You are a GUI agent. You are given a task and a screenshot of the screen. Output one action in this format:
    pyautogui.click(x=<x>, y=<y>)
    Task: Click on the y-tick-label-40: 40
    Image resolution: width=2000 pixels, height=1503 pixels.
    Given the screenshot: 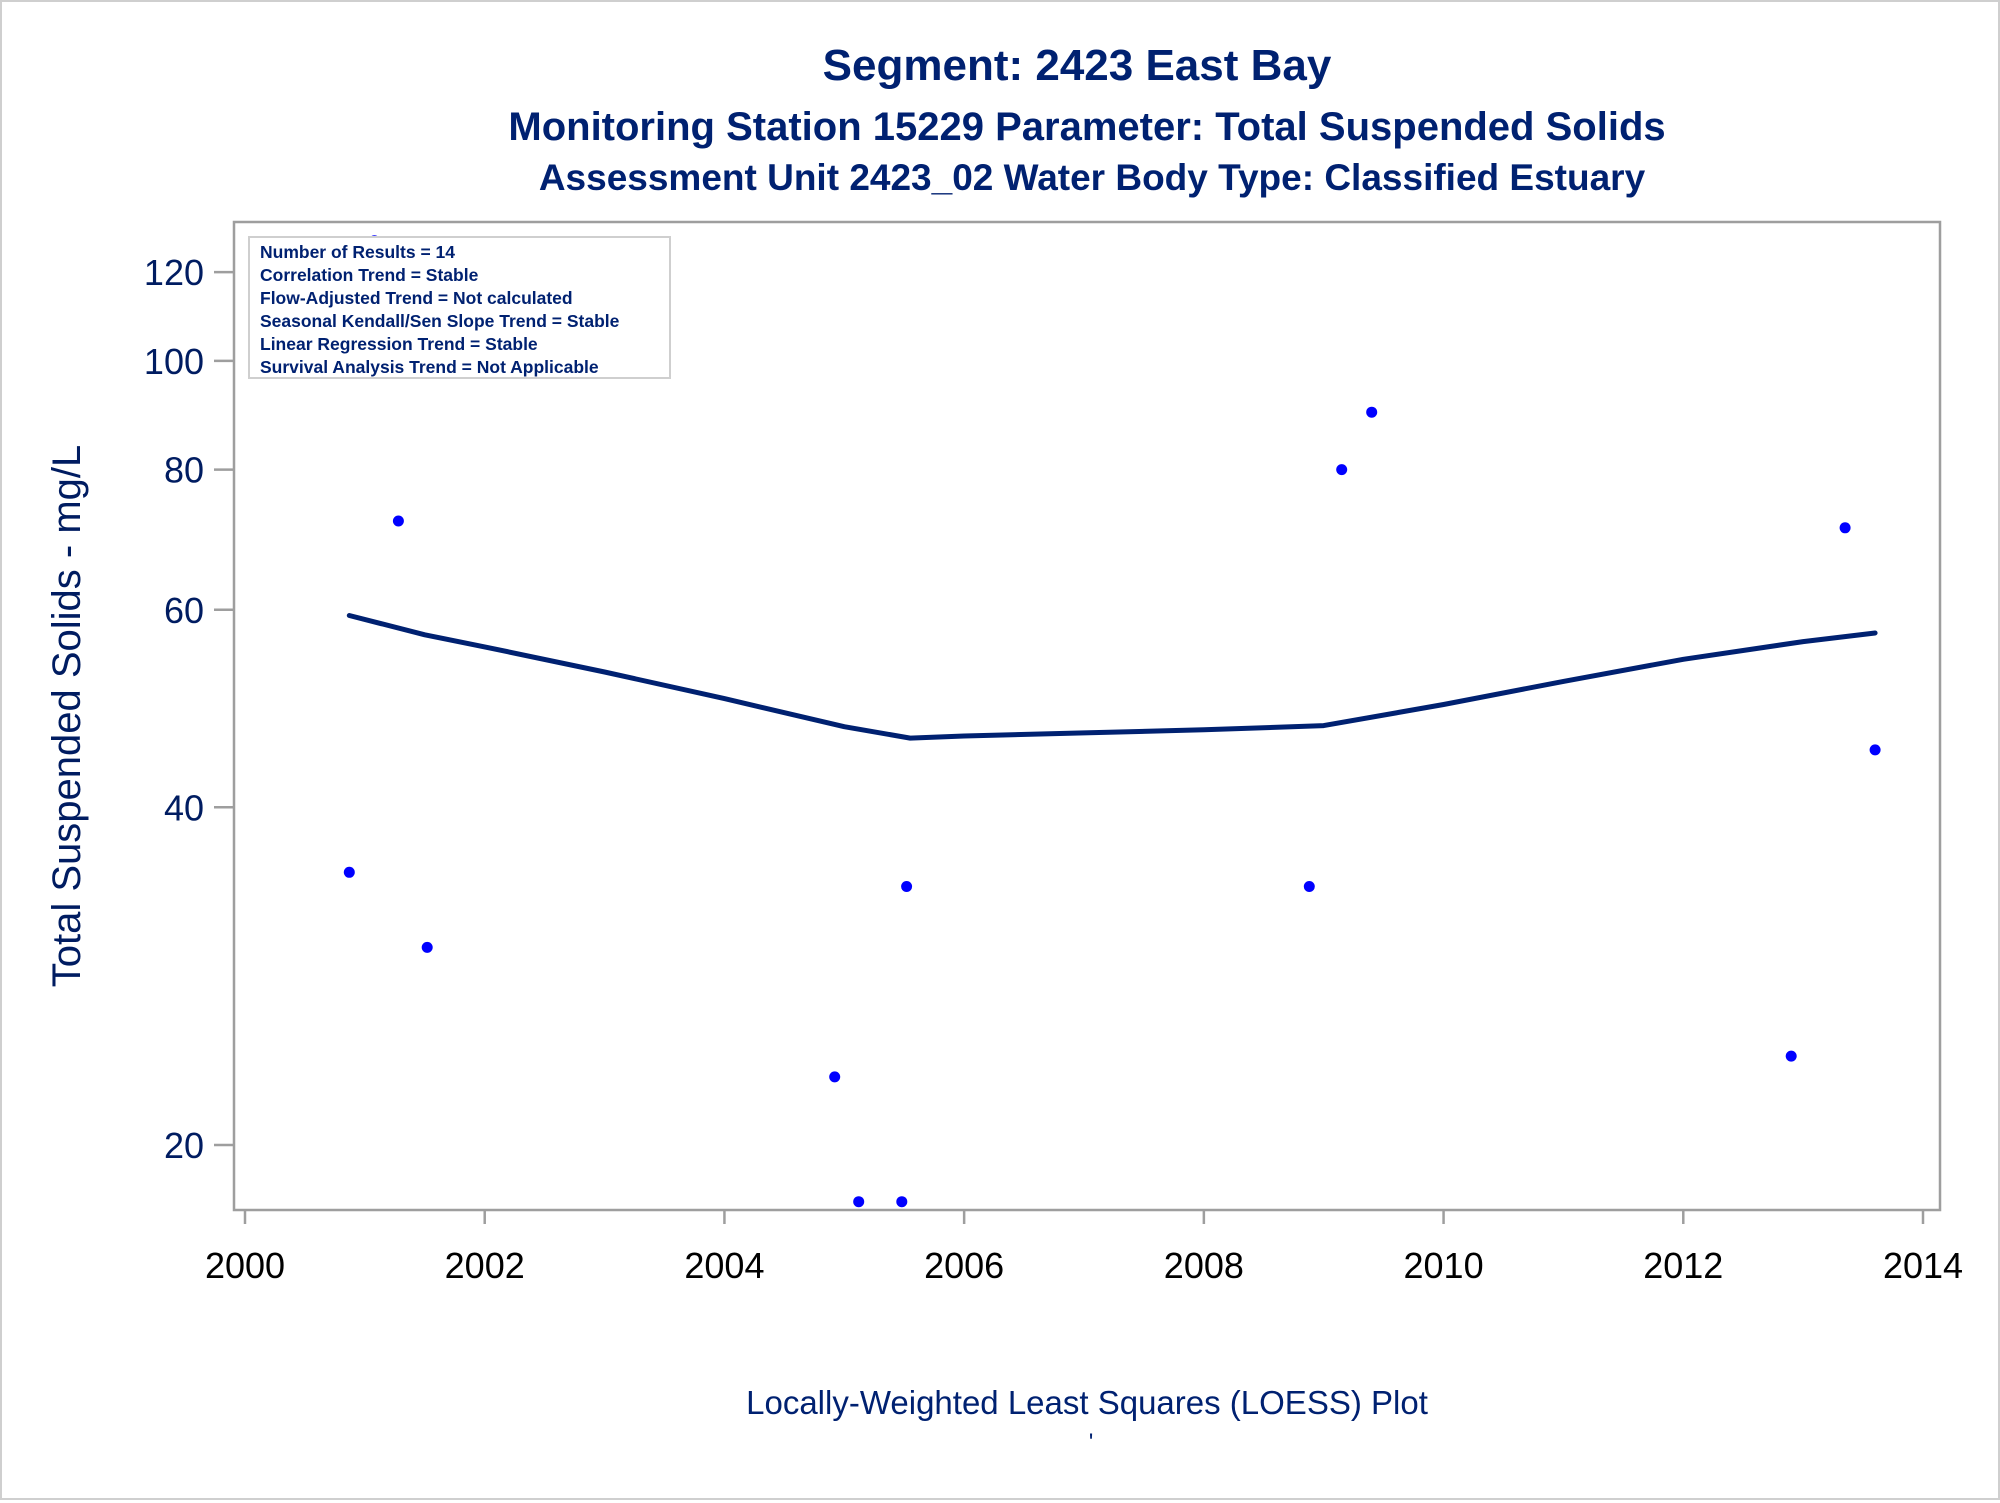 What is the action you would take?
    pyautogui.click(x=184, y=807)
    